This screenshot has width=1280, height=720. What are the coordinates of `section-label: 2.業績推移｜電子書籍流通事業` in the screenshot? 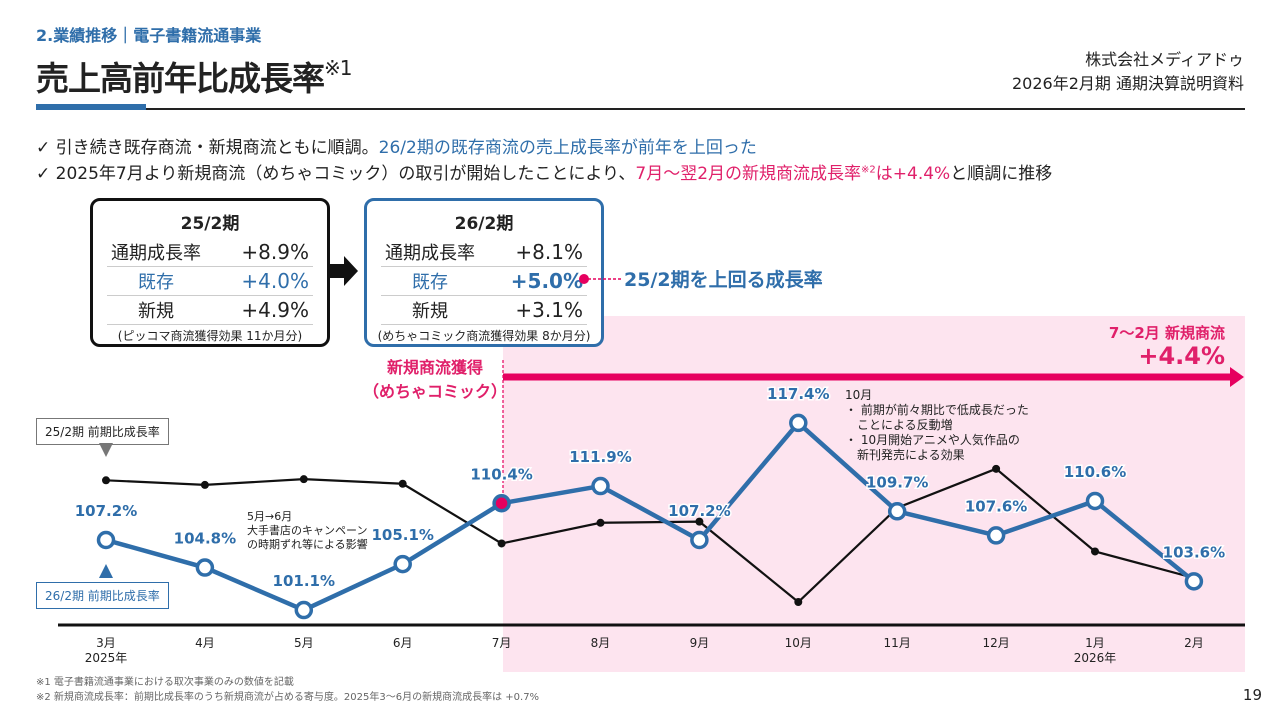 It's located at (149, 35).